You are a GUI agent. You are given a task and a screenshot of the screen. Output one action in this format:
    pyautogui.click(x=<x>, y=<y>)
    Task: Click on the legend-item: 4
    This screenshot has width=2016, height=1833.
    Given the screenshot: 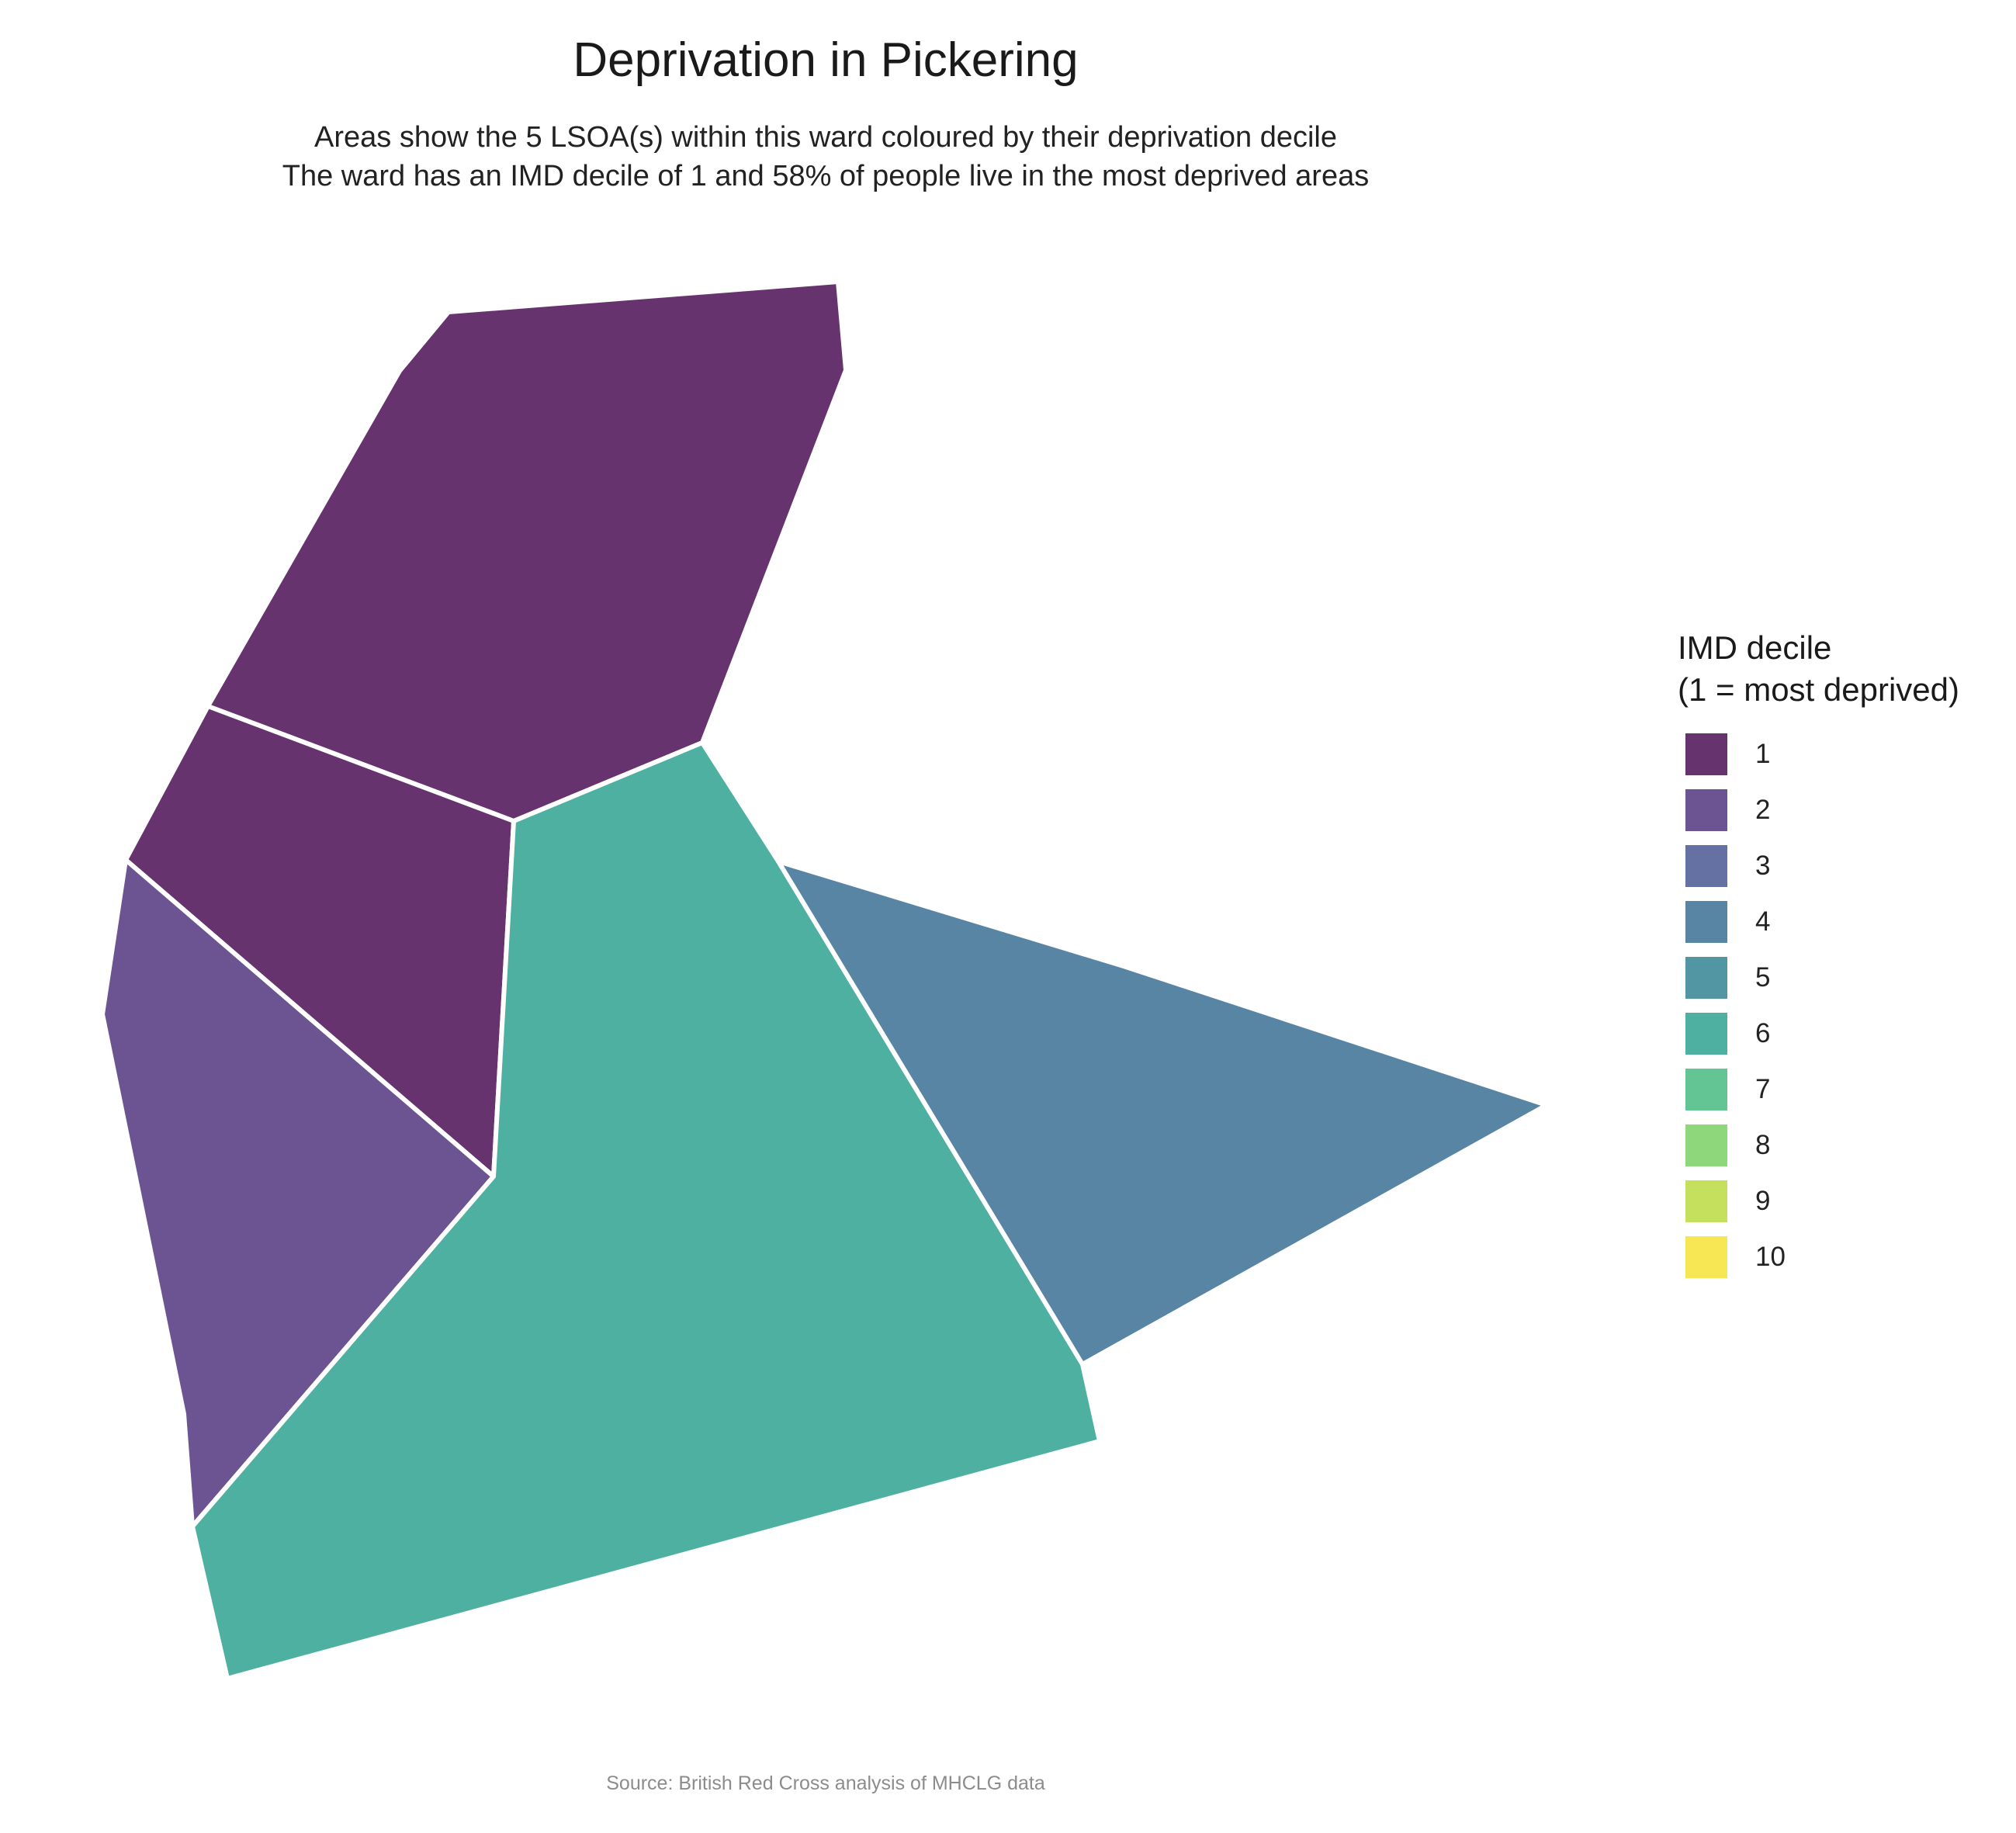 What is the action you would take?
    pyautogui.click(x=1819, y=922)
    